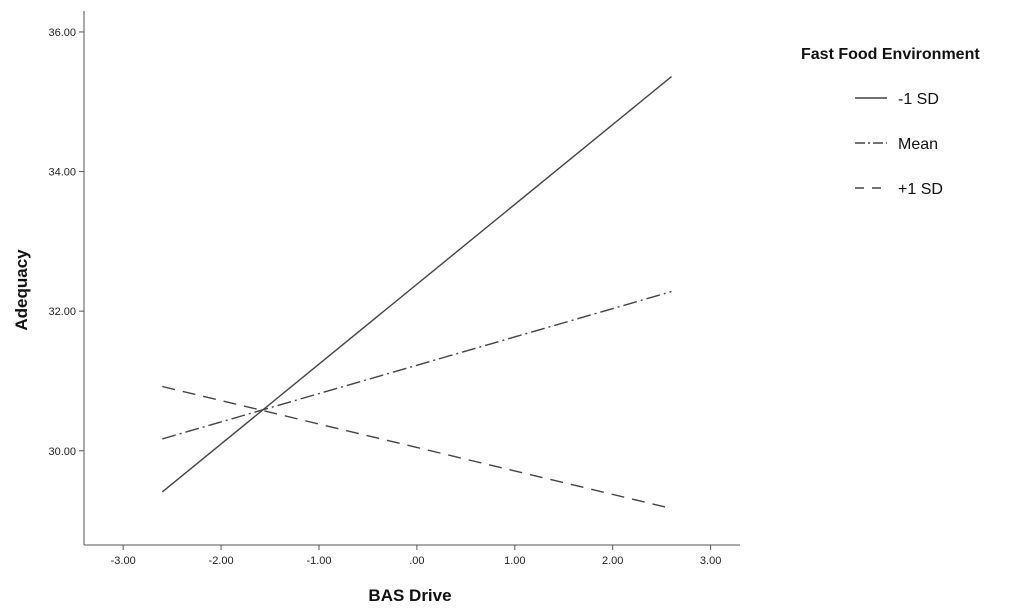 Image resolution: width=1014 pixels, height=608 pixels. Describe the element at coordinates (920, 189) in the screenshot. I see `legend-label-3: +1 SD` at that location.